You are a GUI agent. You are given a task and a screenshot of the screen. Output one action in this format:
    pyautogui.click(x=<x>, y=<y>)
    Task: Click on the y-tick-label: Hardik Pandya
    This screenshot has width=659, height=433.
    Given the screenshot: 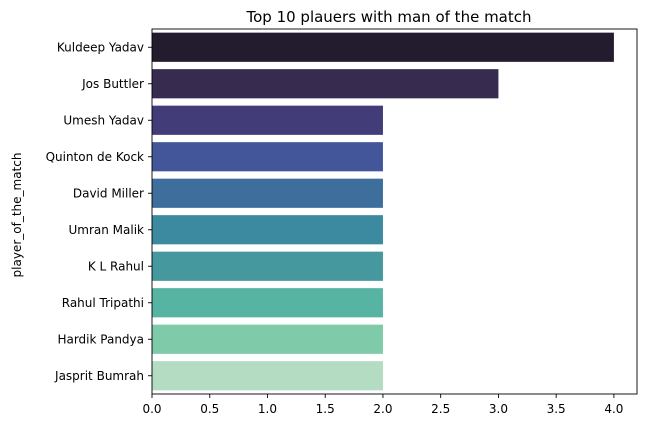 What is the action you would take?
    pyautogui.click(x=100, y=339)
    